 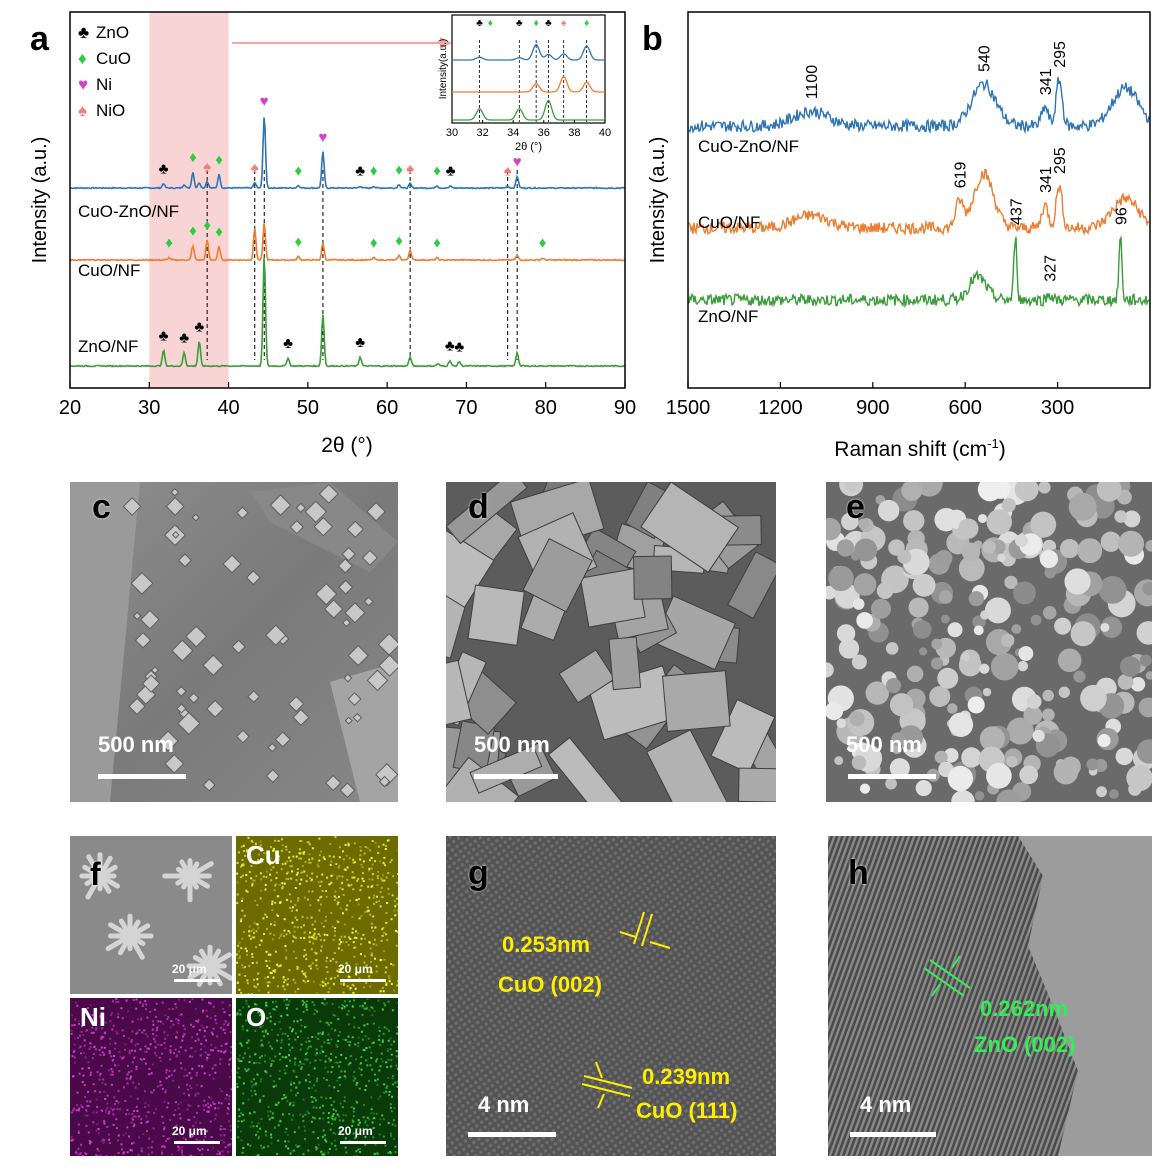 What do you see at coordinates (564, 23) in the screenshot?
I see `spade-icon: ♠` at bounding box center [564, 23].